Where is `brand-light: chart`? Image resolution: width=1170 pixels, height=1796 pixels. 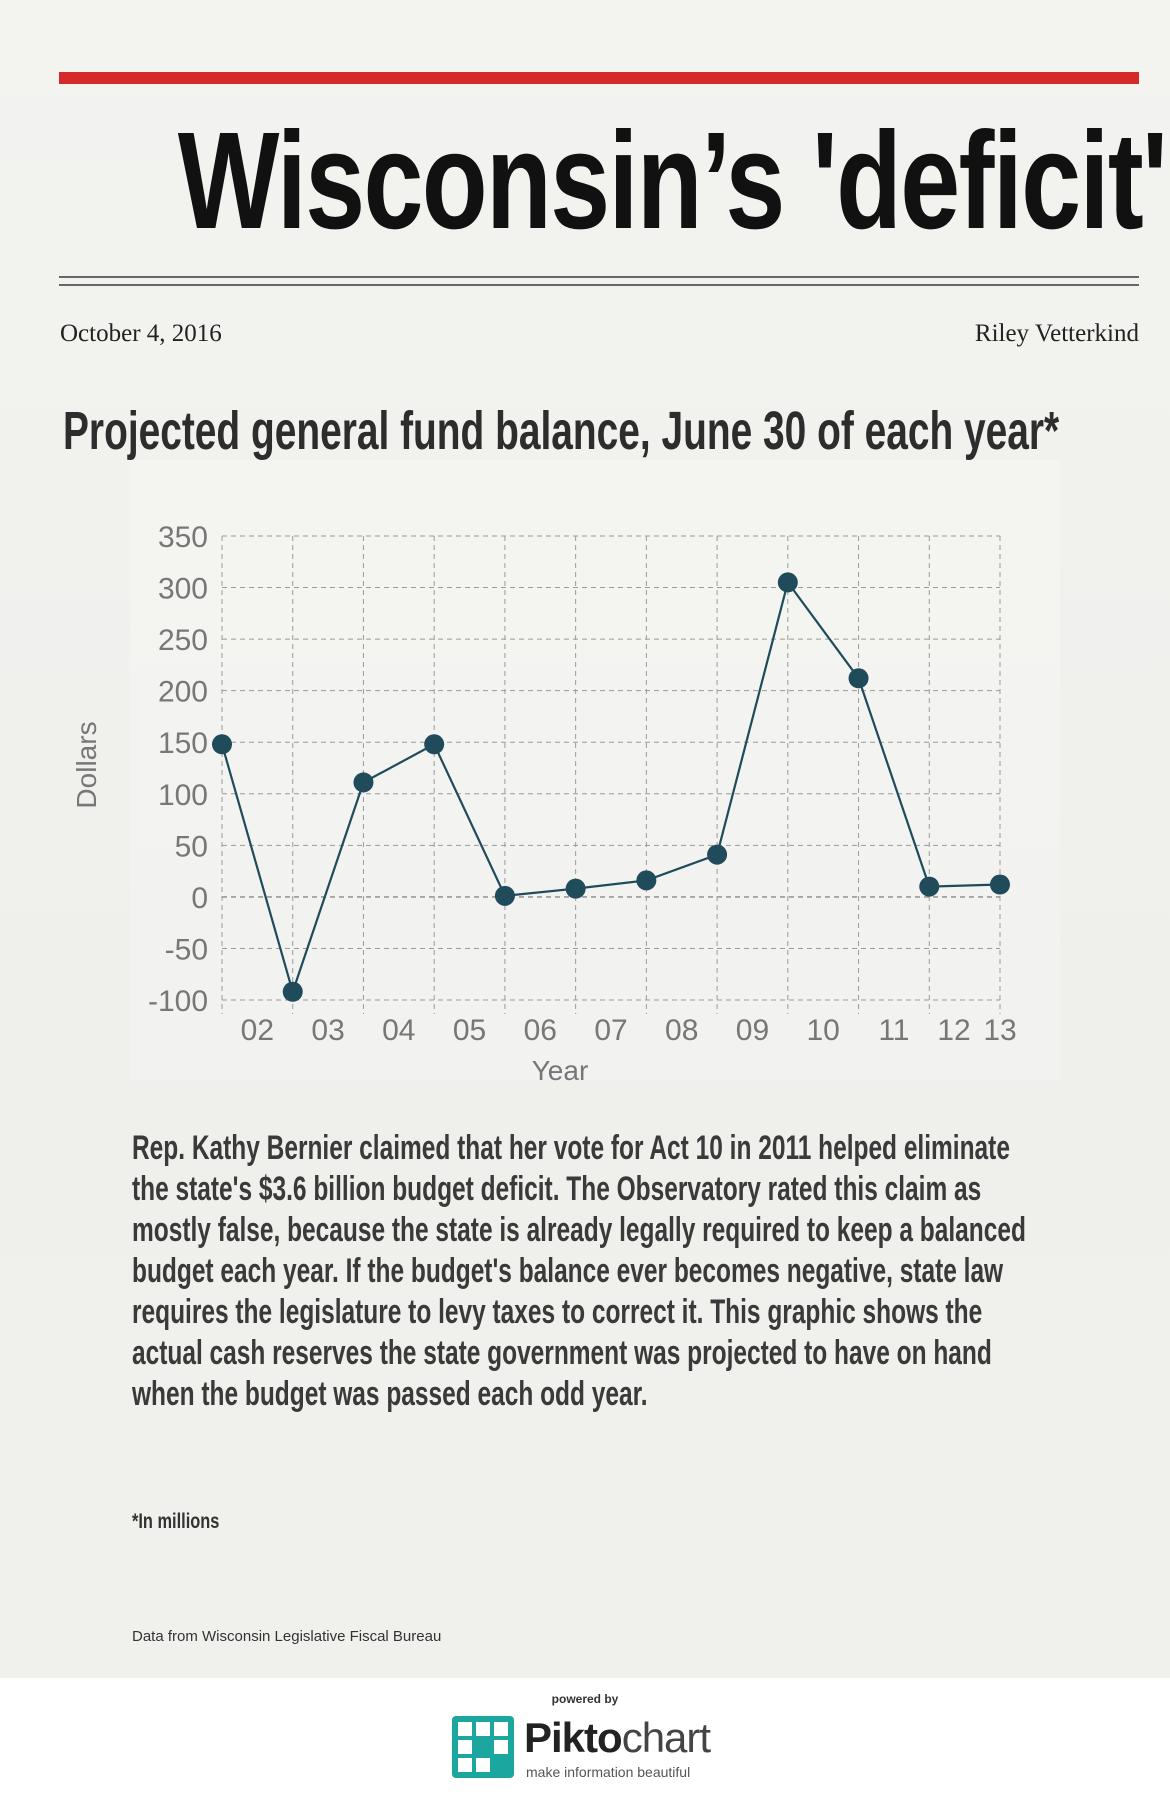 brand-light: chart is located at coordinates (666, 1737).